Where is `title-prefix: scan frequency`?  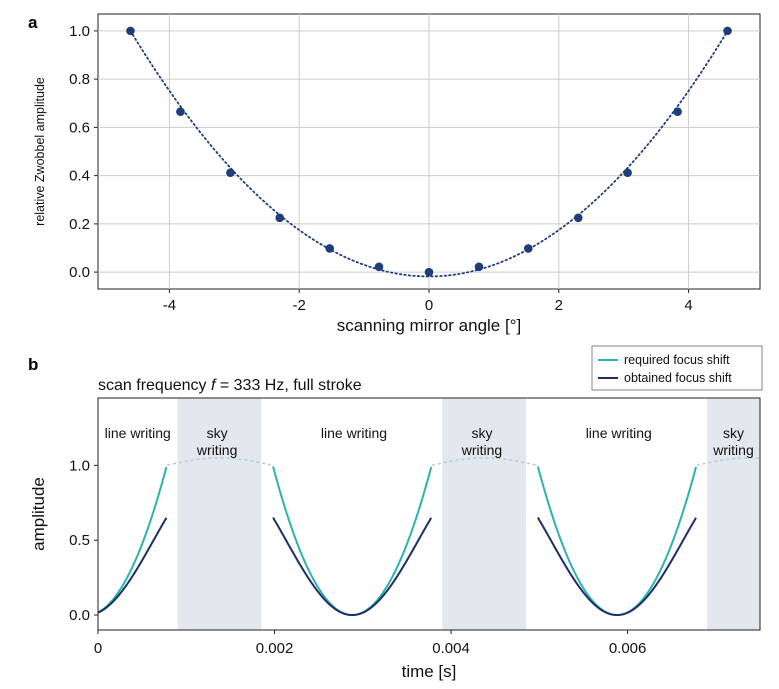 title-prefix: scan frequency is located at coordinates (154, 385).